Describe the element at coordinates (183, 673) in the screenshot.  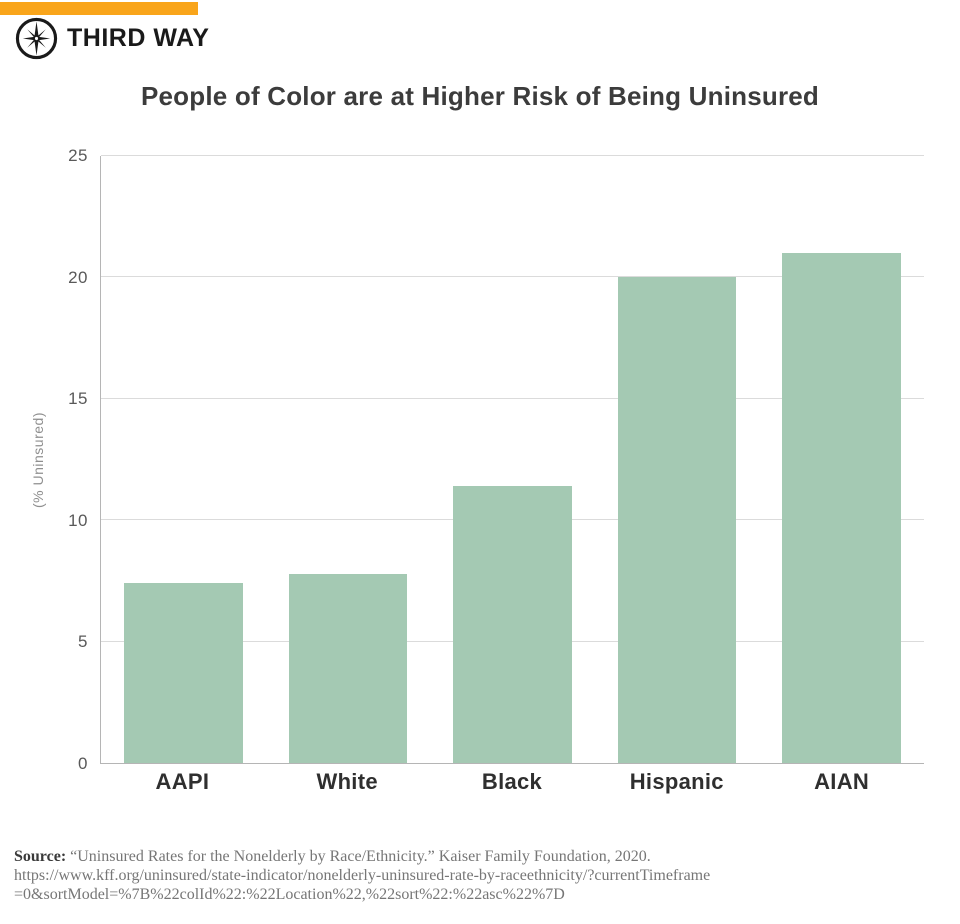
I see `bar-aapi` at that location.